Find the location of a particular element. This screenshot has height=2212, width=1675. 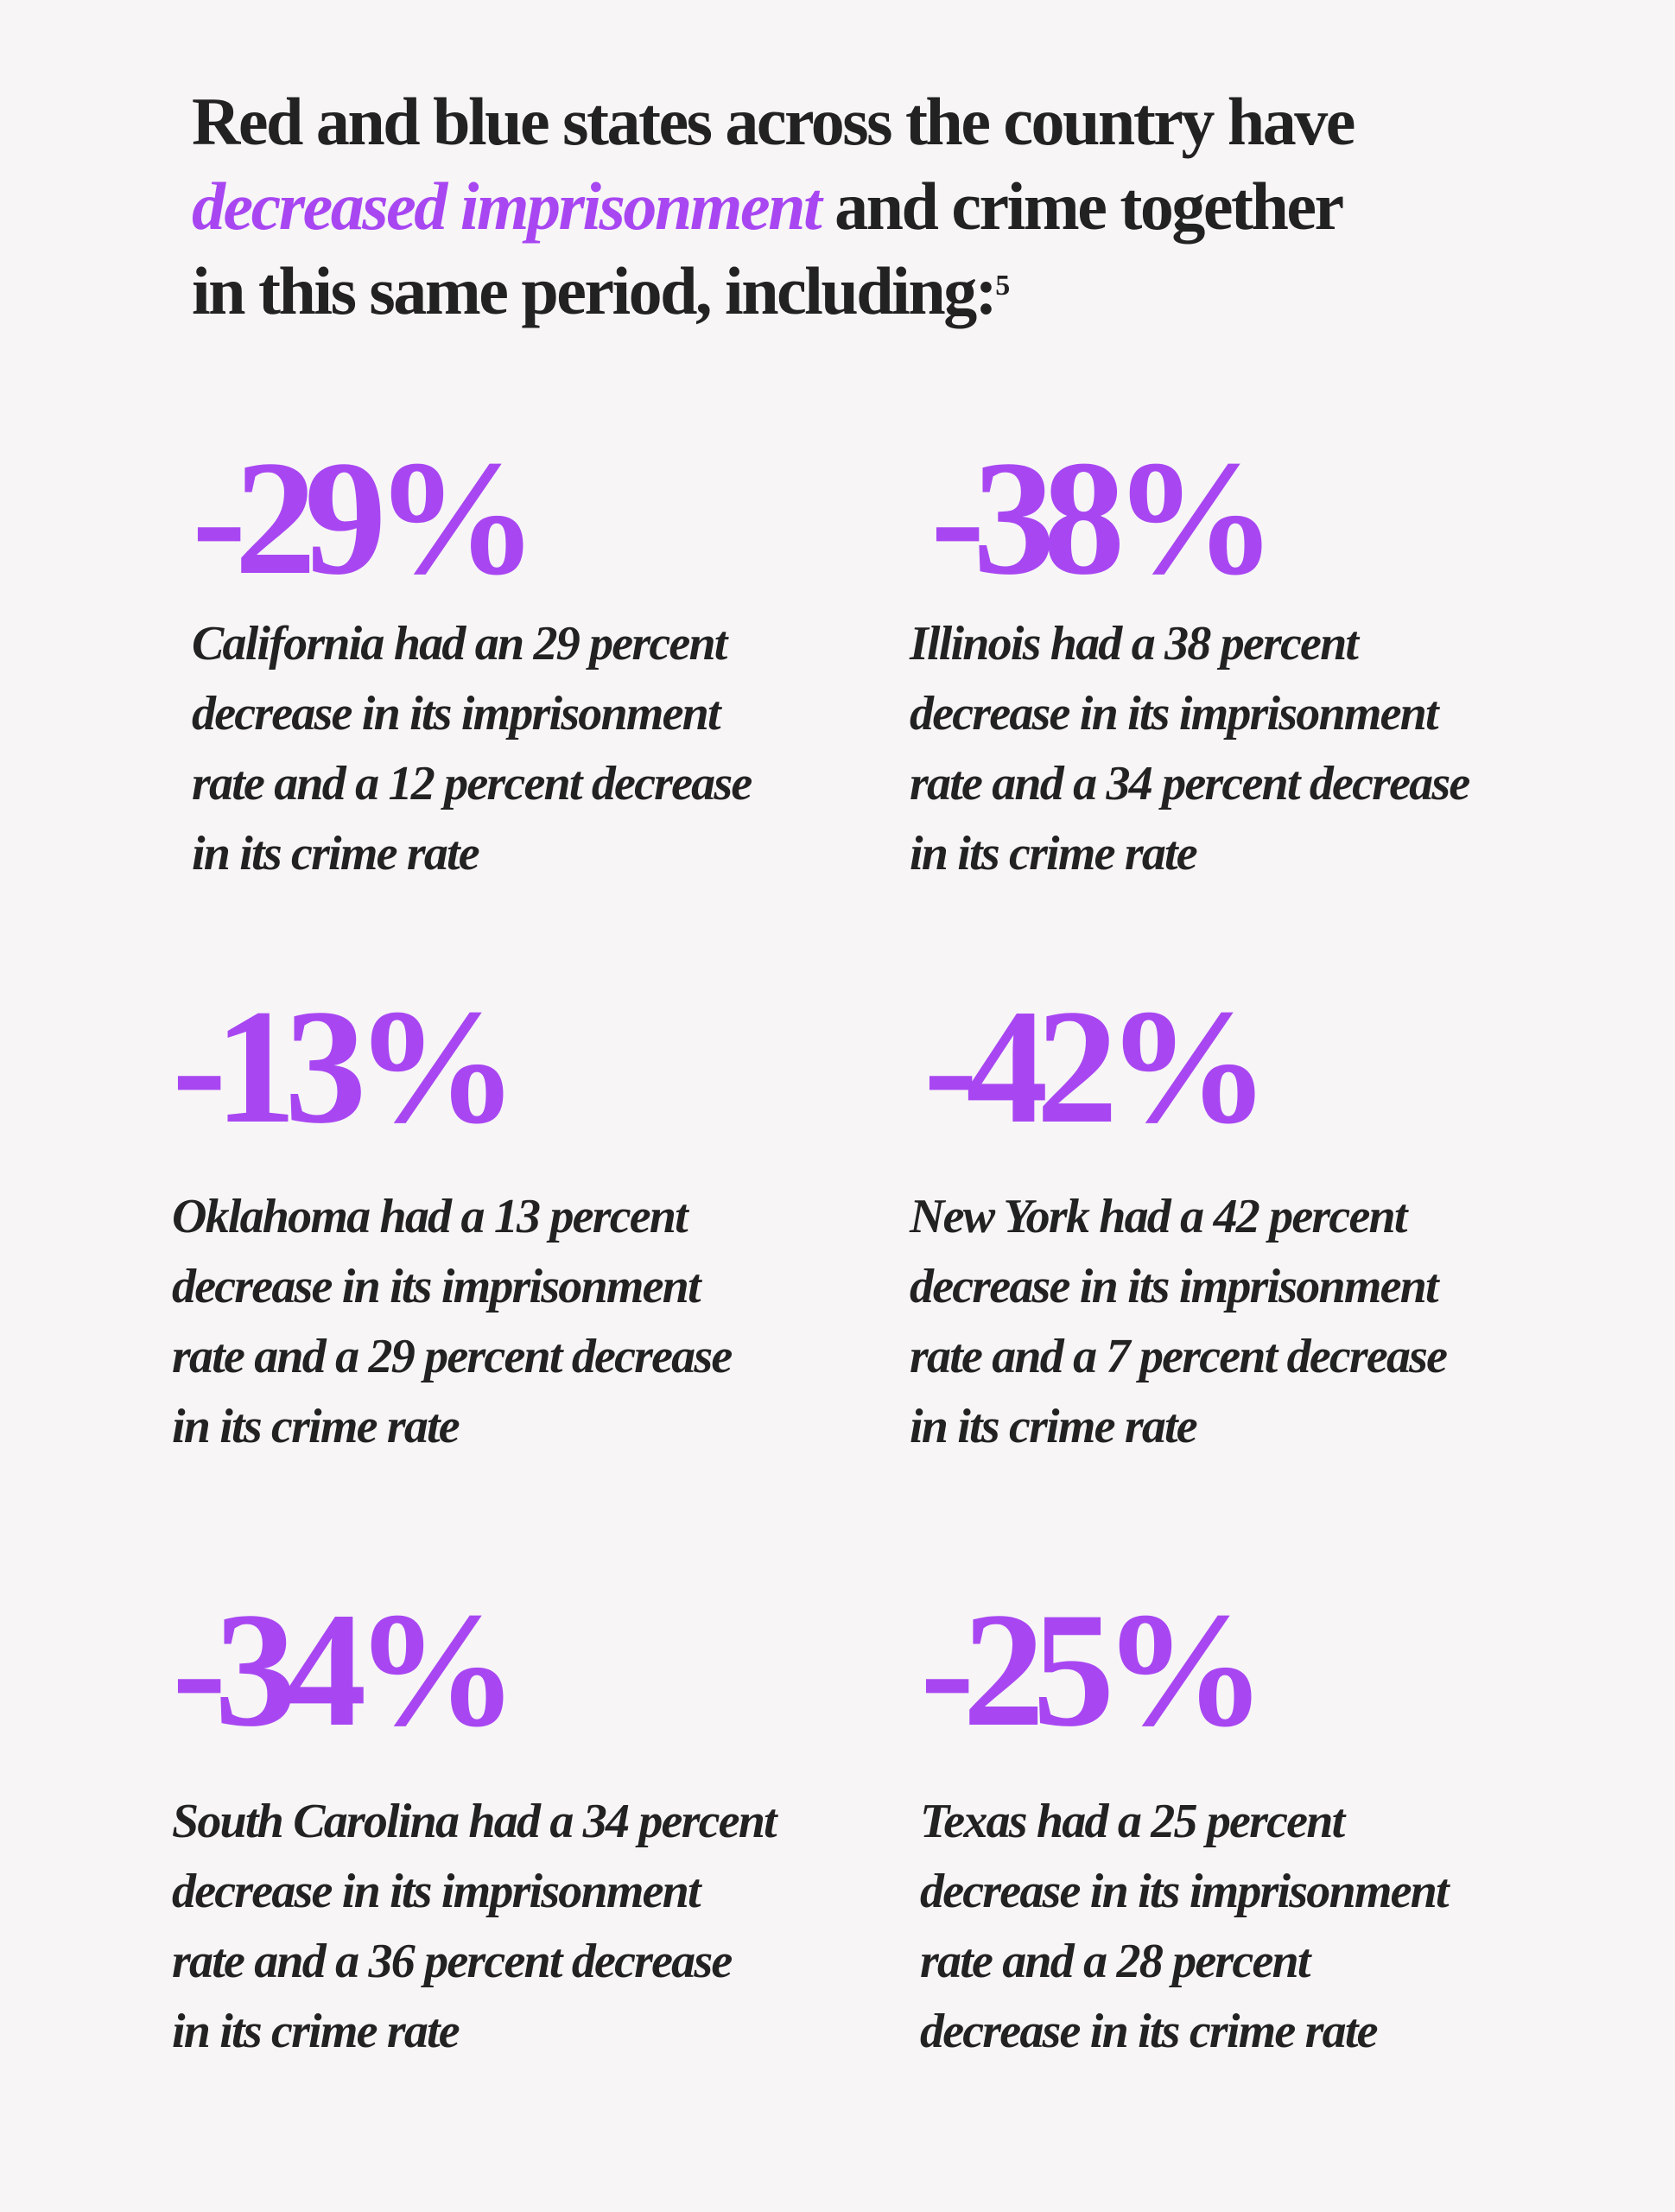

stat-value: -38% is located at coordinates (1103, 518).